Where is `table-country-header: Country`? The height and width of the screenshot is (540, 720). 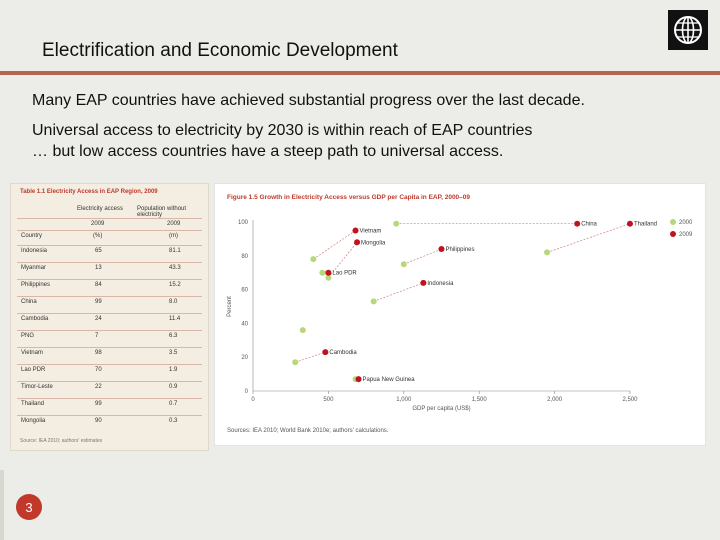
table-country-header: Country is located at coordinates (32, 236).